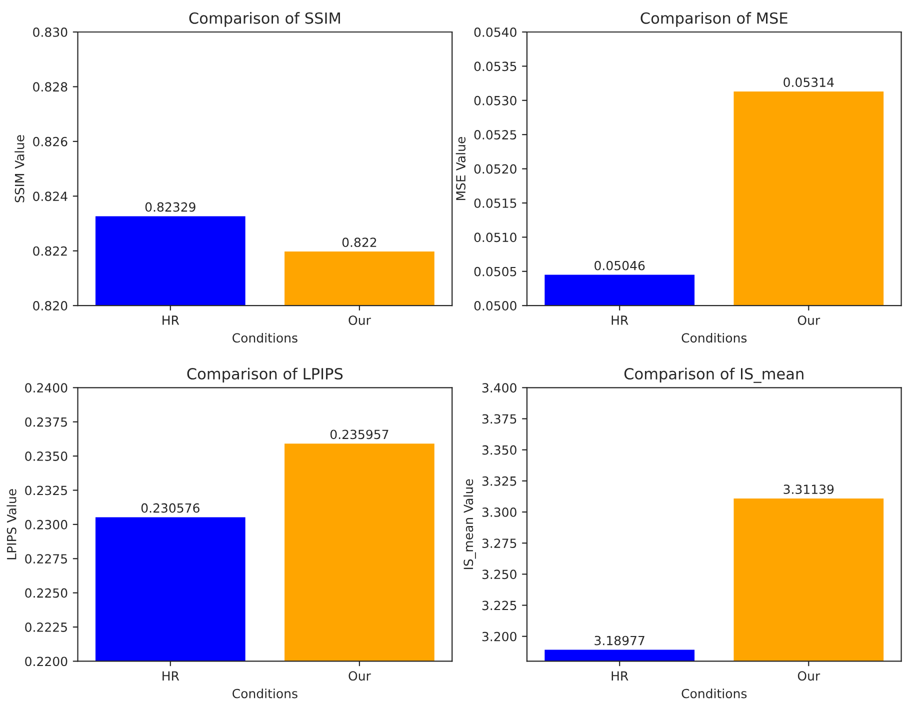 The height and width of the screenshot is (711, 915). Describe the element at coordinates (809, 489) in the screenshot. I see `data-label: 3.31139` at that location.